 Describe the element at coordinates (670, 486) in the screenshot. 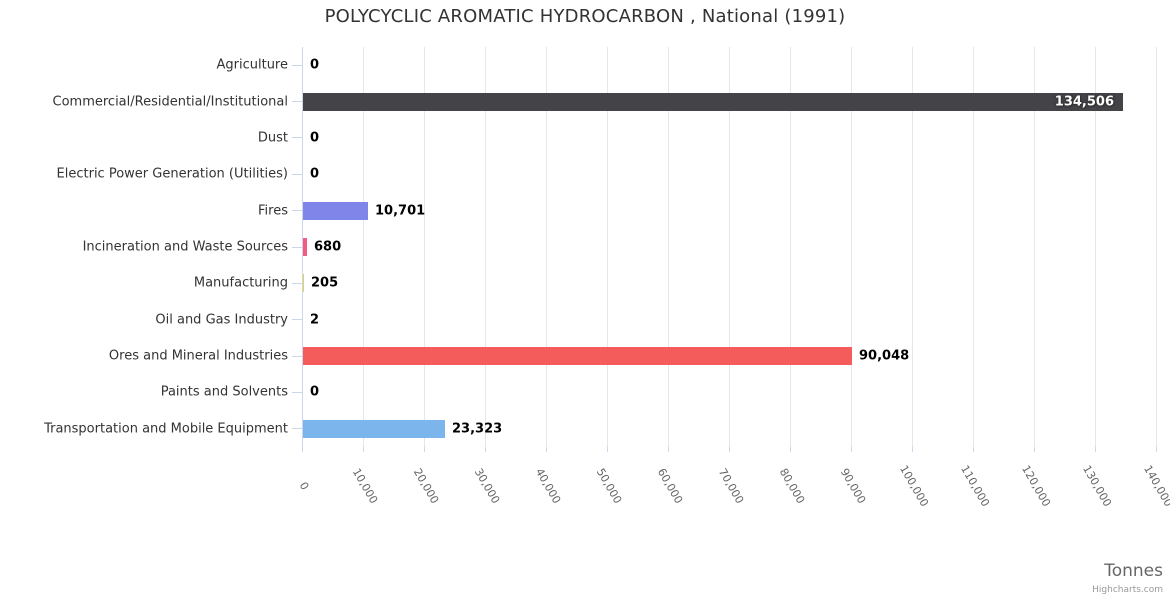

I see `x-axis-tick-label: 60,000` at that location.